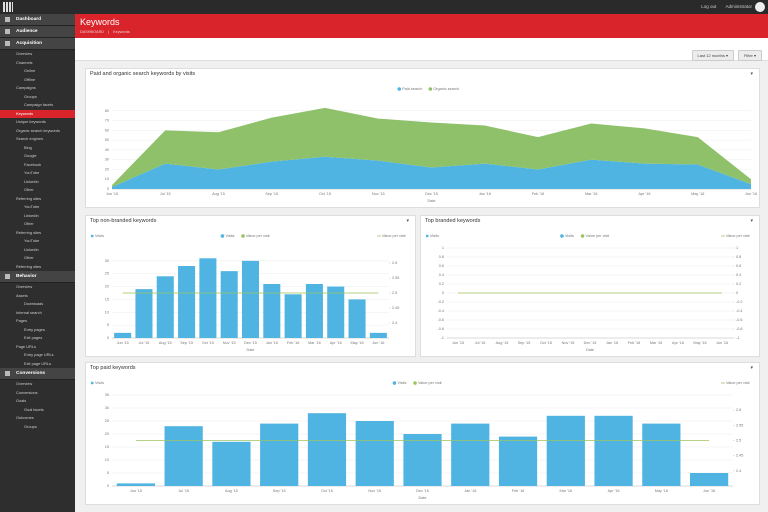 The image size is (768, 512). What do you see at coordinates (30, 79) in the screenshot?
I see `nav-subitem: Offline` at bounding box center [30, 79].